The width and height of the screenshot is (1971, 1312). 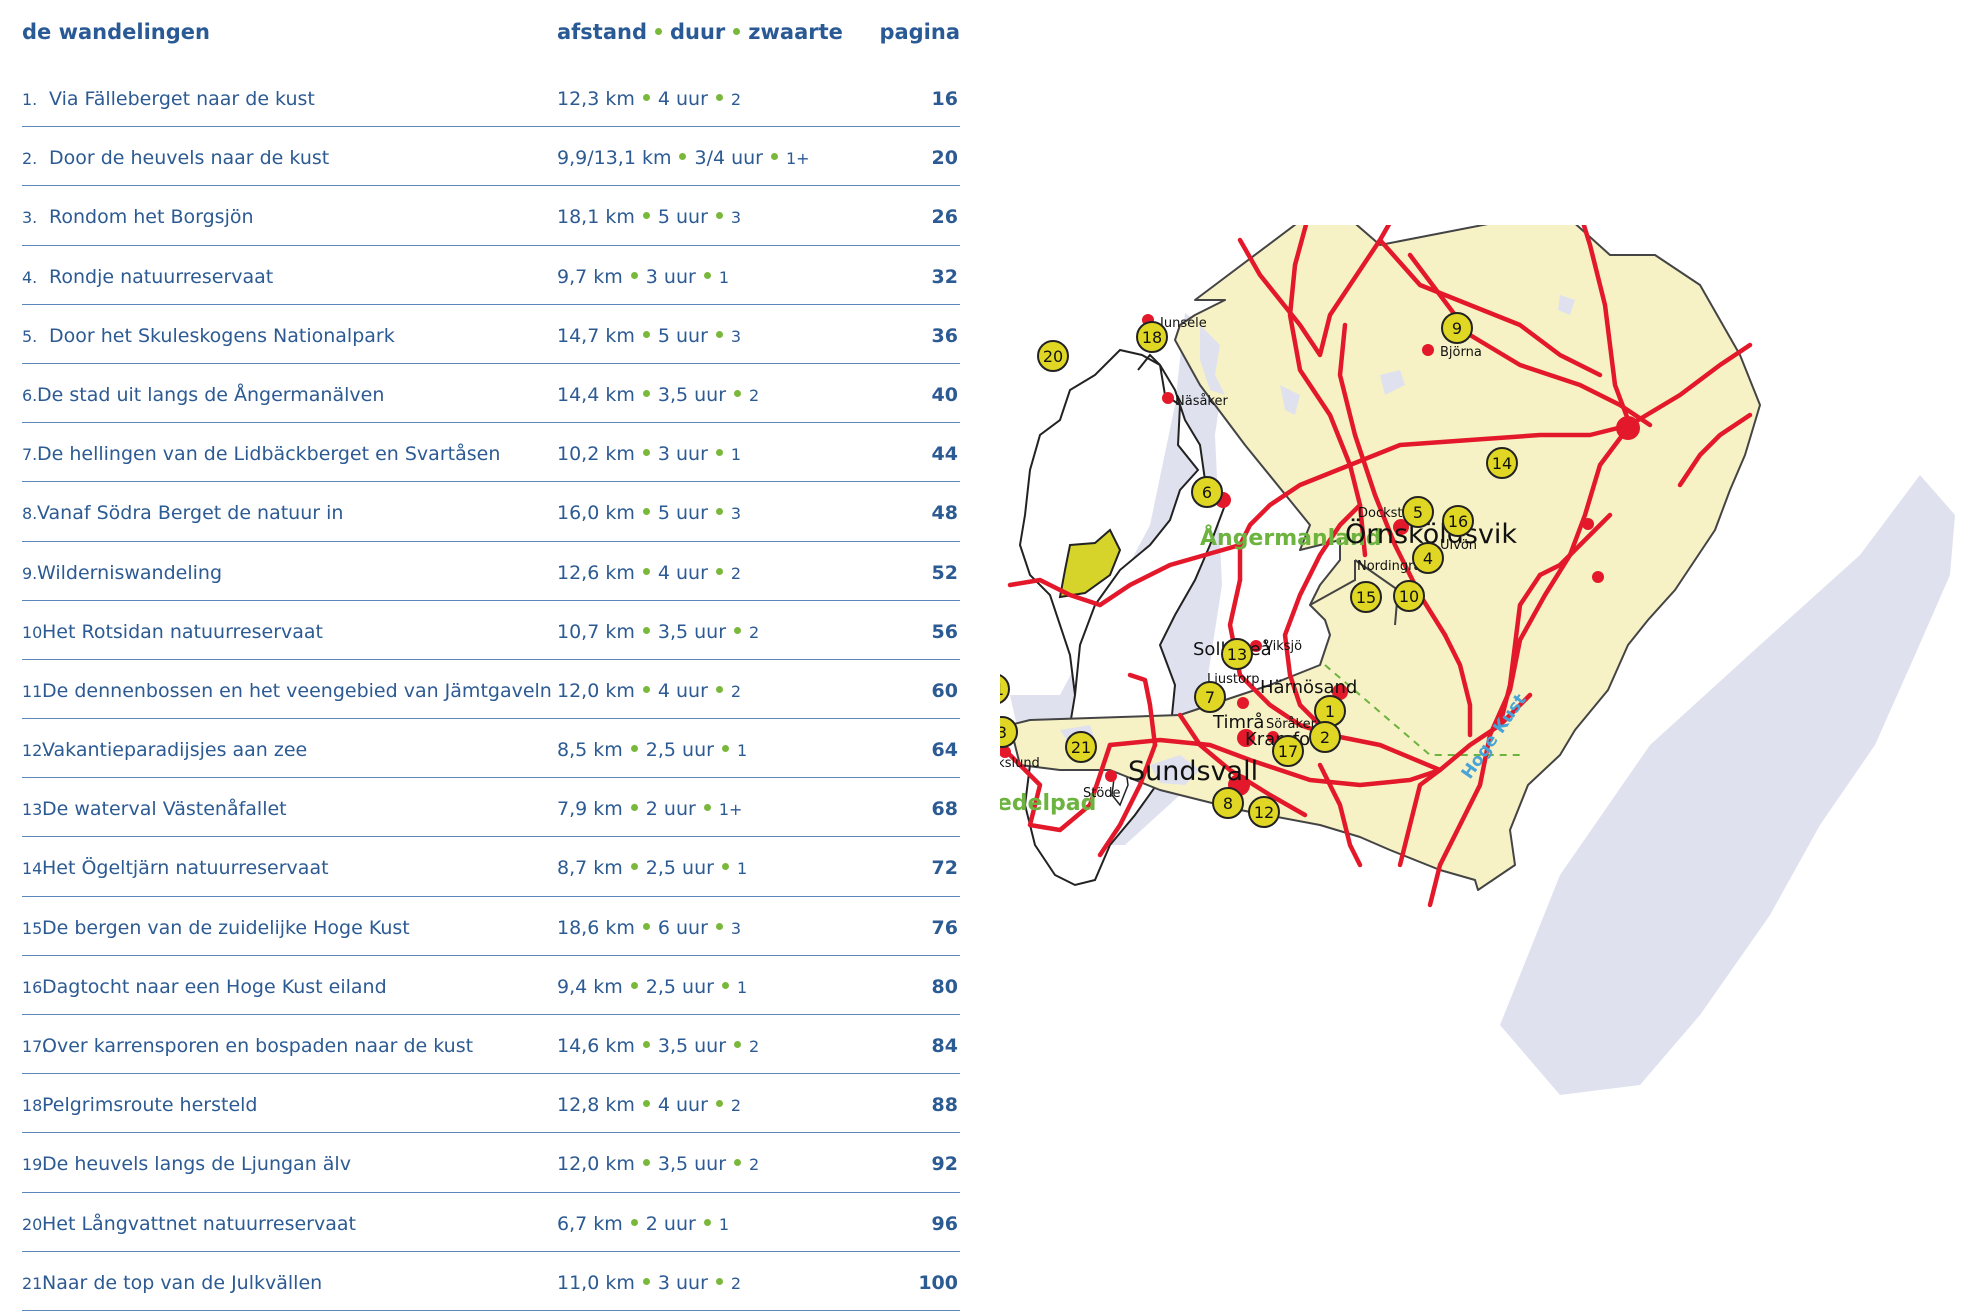 What do you see at coordinates (614, 158) in the screenshot?
I see `walk-distance: 9,9/13,1 km` at bounding box center [614, 158].